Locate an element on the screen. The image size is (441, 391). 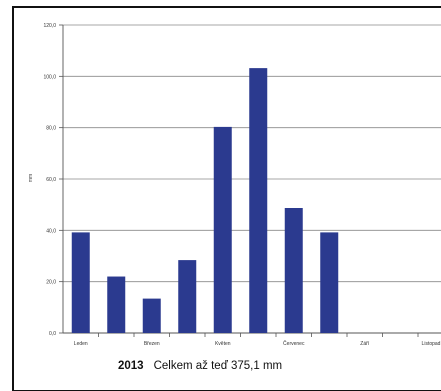
chart-title: 2013 Celkem až teď 375,1 mm is located at coordinates (200, 366).